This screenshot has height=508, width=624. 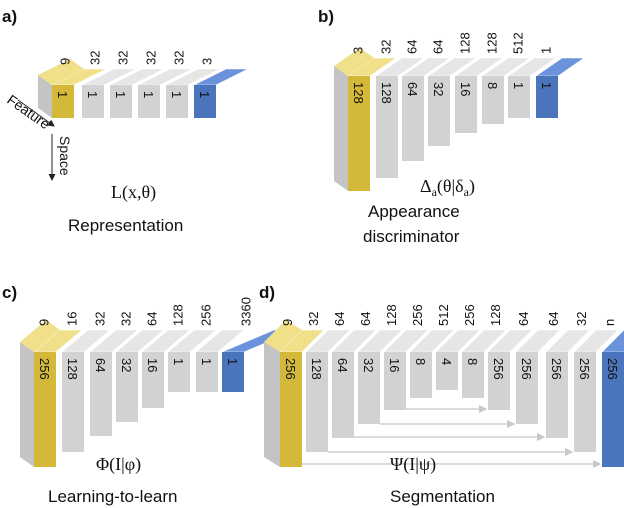 What do you see at coordinates (9, 16) in the screenshot?
I see `panel-label: a)` at bounding box center [9, 16].